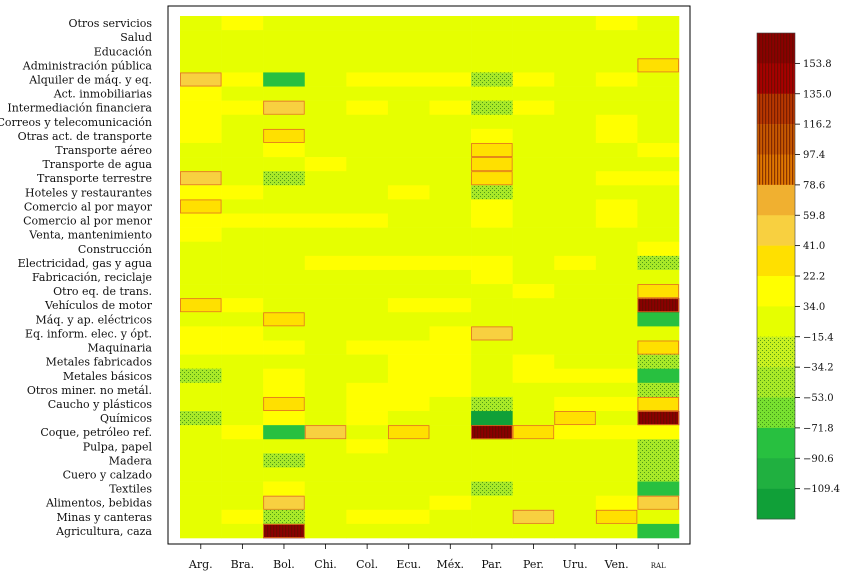 The image size is (848, 576). Describe the element at coordinates (99, 362) in the screenshot. I see `y-tick-label: Metales fabricados` at that location.